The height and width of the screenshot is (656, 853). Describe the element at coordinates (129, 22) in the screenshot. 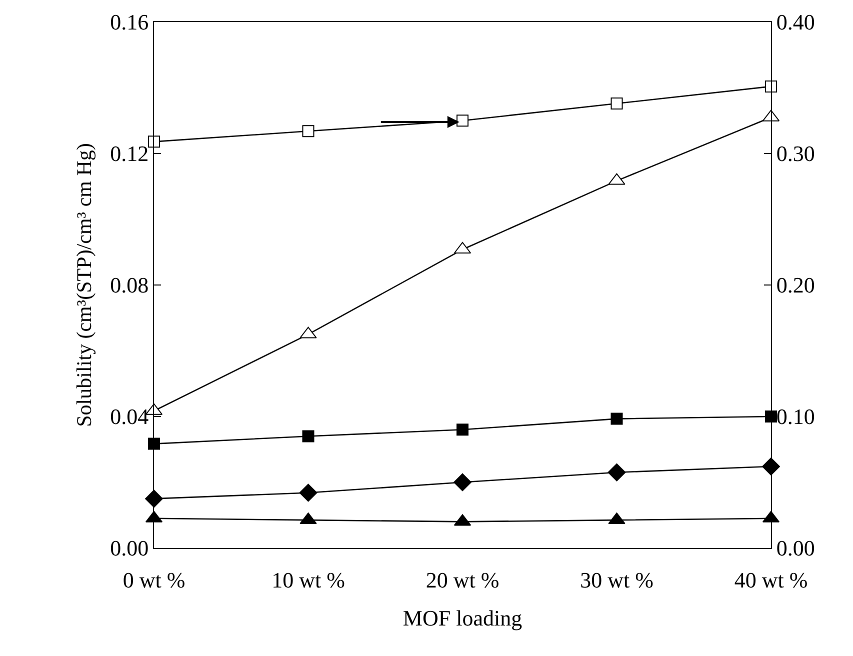

I see `y-tick-label: 0.16` at that location.